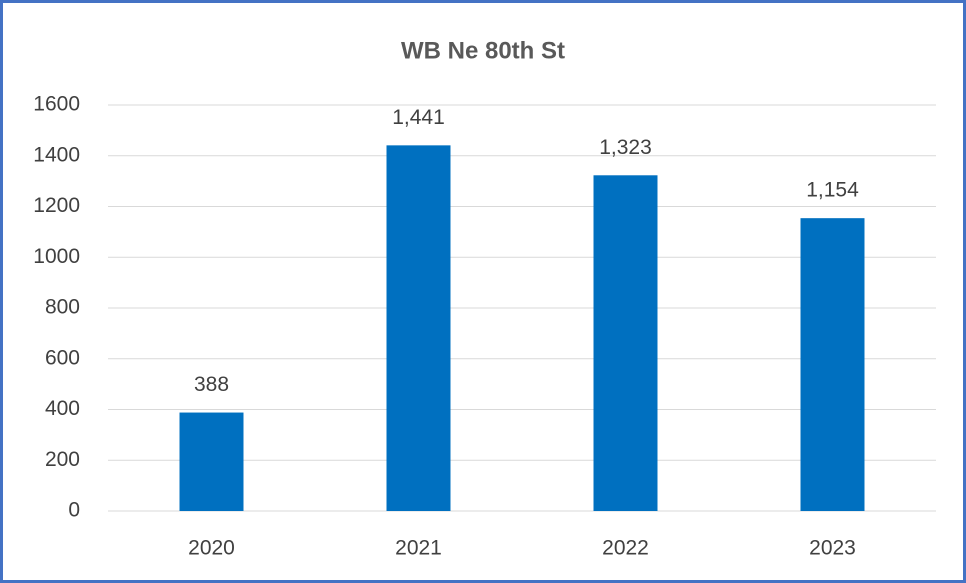 The height and width of the screenshot is (583, 966). I want to click on y-tick-label: 1000, so click(56, 256).